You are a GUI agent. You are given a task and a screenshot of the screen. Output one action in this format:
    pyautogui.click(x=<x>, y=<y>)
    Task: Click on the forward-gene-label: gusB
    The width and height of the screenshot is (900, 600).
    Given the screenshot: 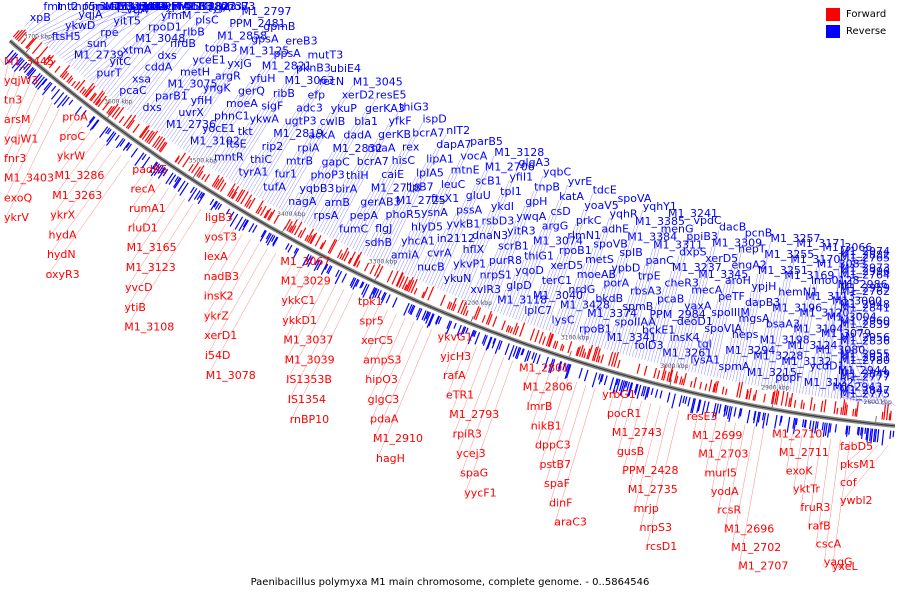 What is the action you would take?
    pyautogui.click(x=630, y=451)
    